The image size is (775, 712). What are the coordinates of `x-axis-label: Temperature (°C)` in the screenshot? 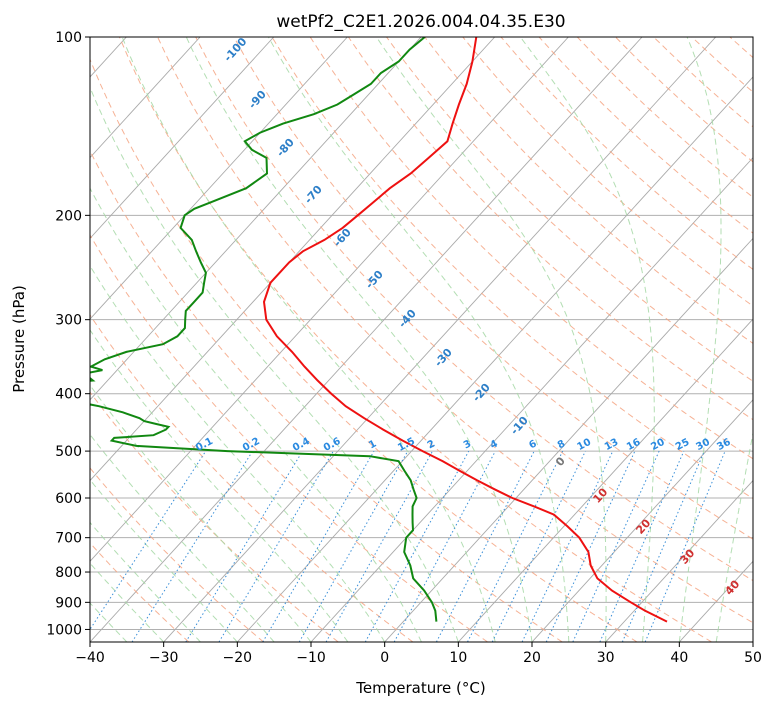 It's located at (420, 688).